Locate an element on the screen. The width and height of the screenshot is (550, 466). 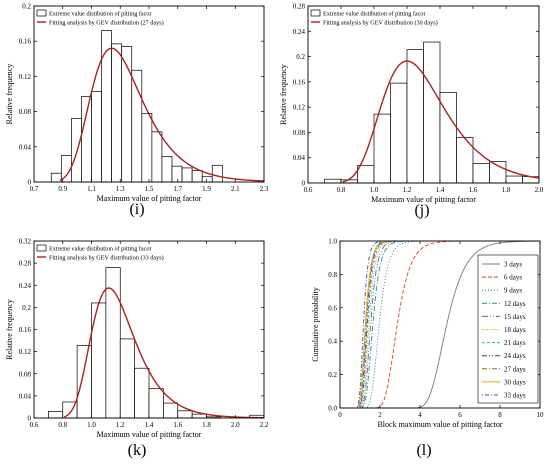
x-tick-label: 2.3 is located at coordinates (264, 189).